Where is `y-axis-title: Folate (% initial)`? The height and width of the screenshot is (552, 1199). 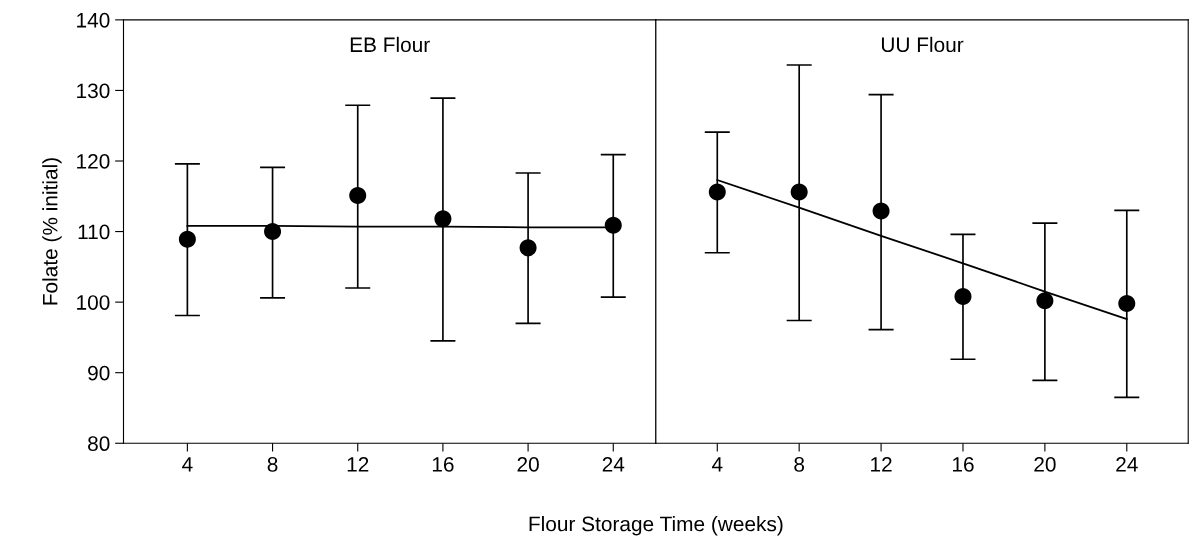 y-axis-title: Folate (% initial) is located at coordinates (52, 231).